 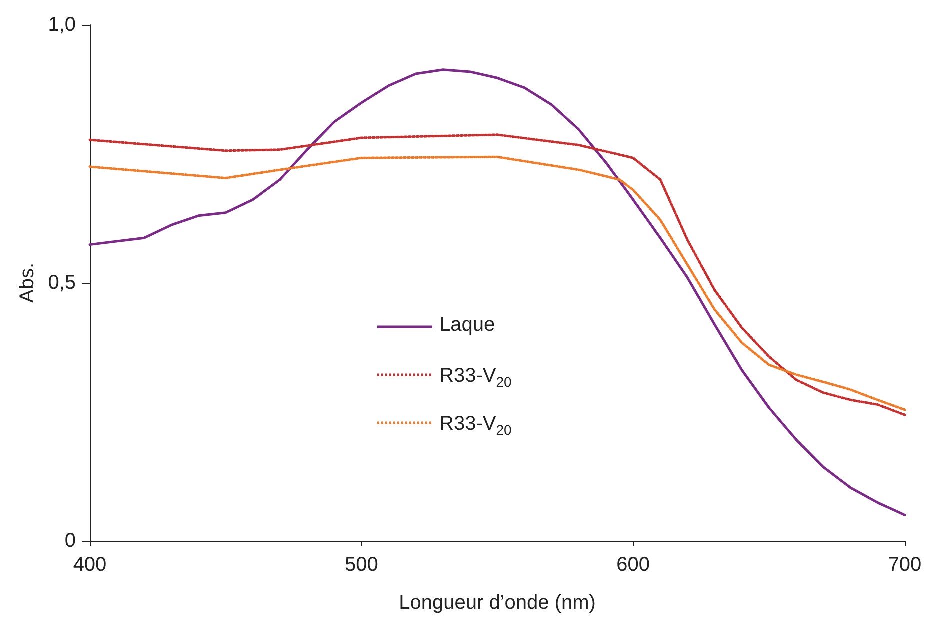 I want to click on x-axis-title: Longueur d’onde (nm), so click(x=497, y=603).